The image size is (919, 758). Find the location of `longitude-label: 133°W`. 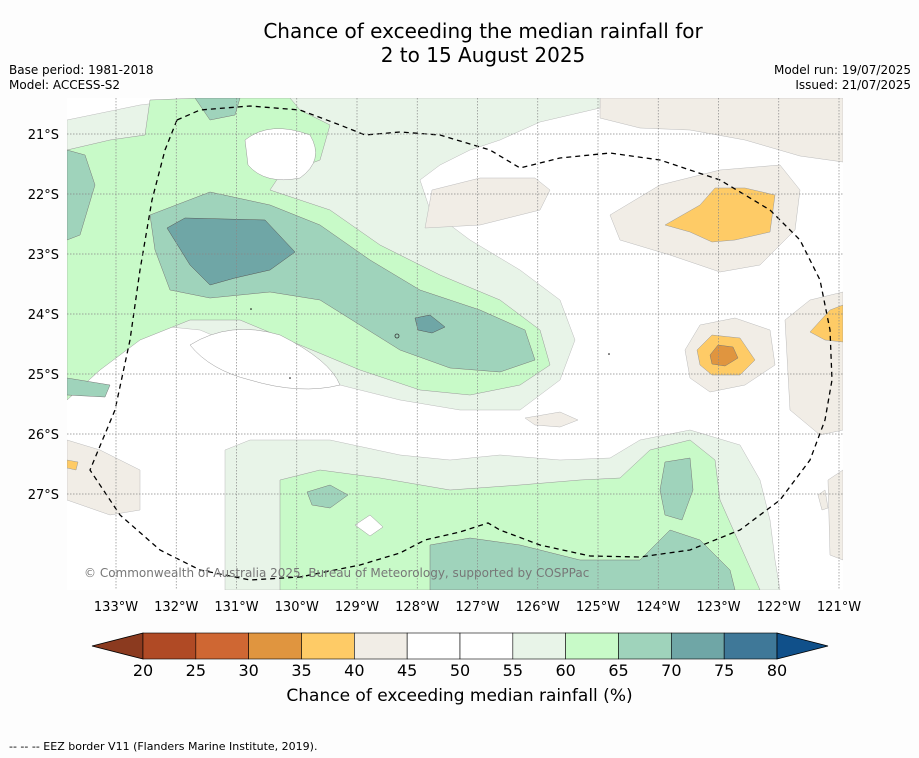

longitude-label: 133°W is located at coordinates (116, 607).